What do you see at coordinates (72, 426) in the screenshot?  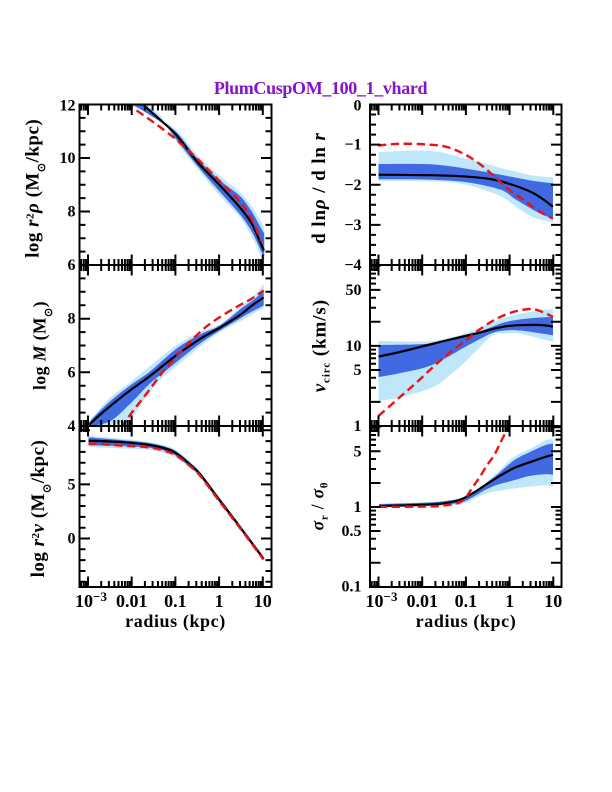 I see `svg-text: 4` at bounding box center [72, 426].